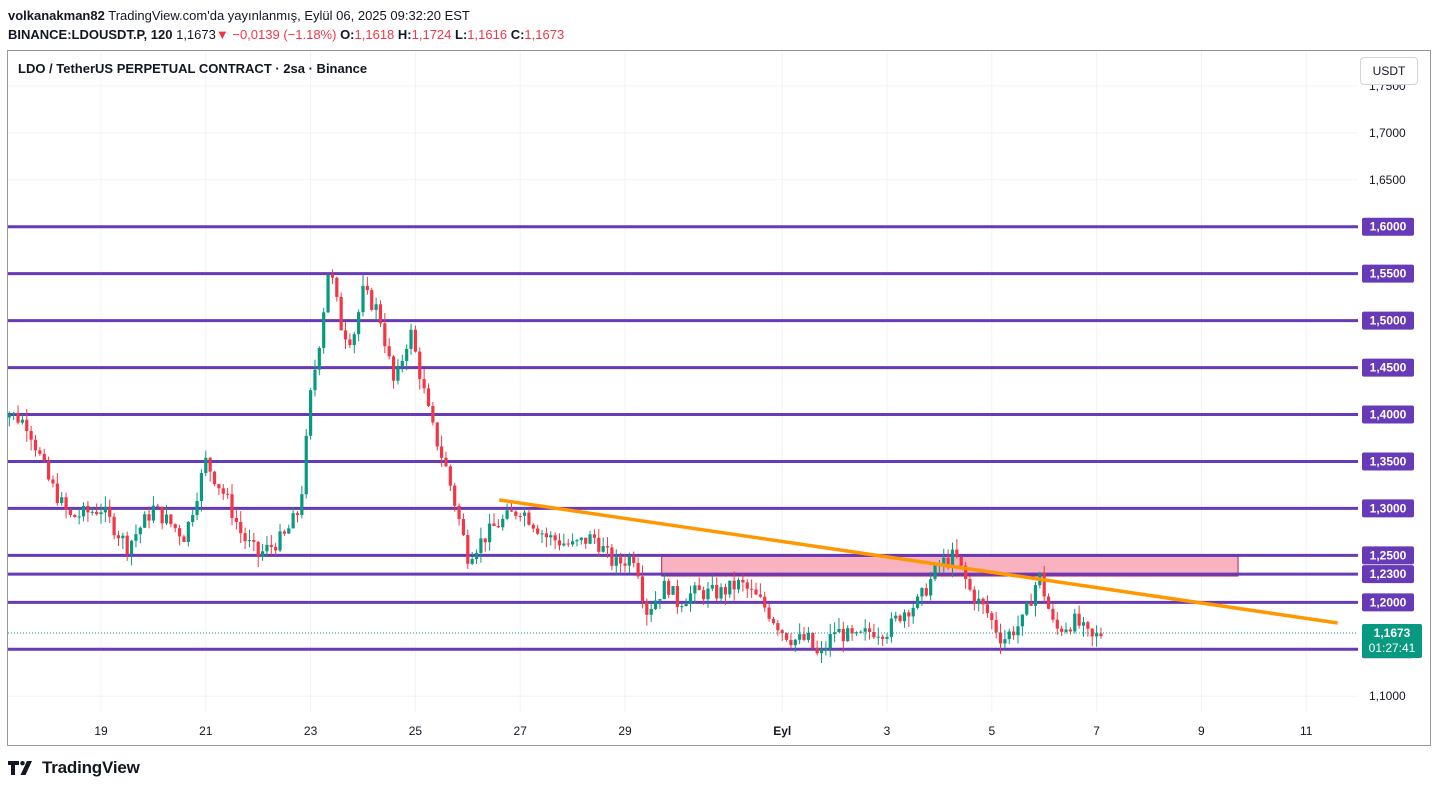  I want to click on open-label: O:, so click(347, 34).